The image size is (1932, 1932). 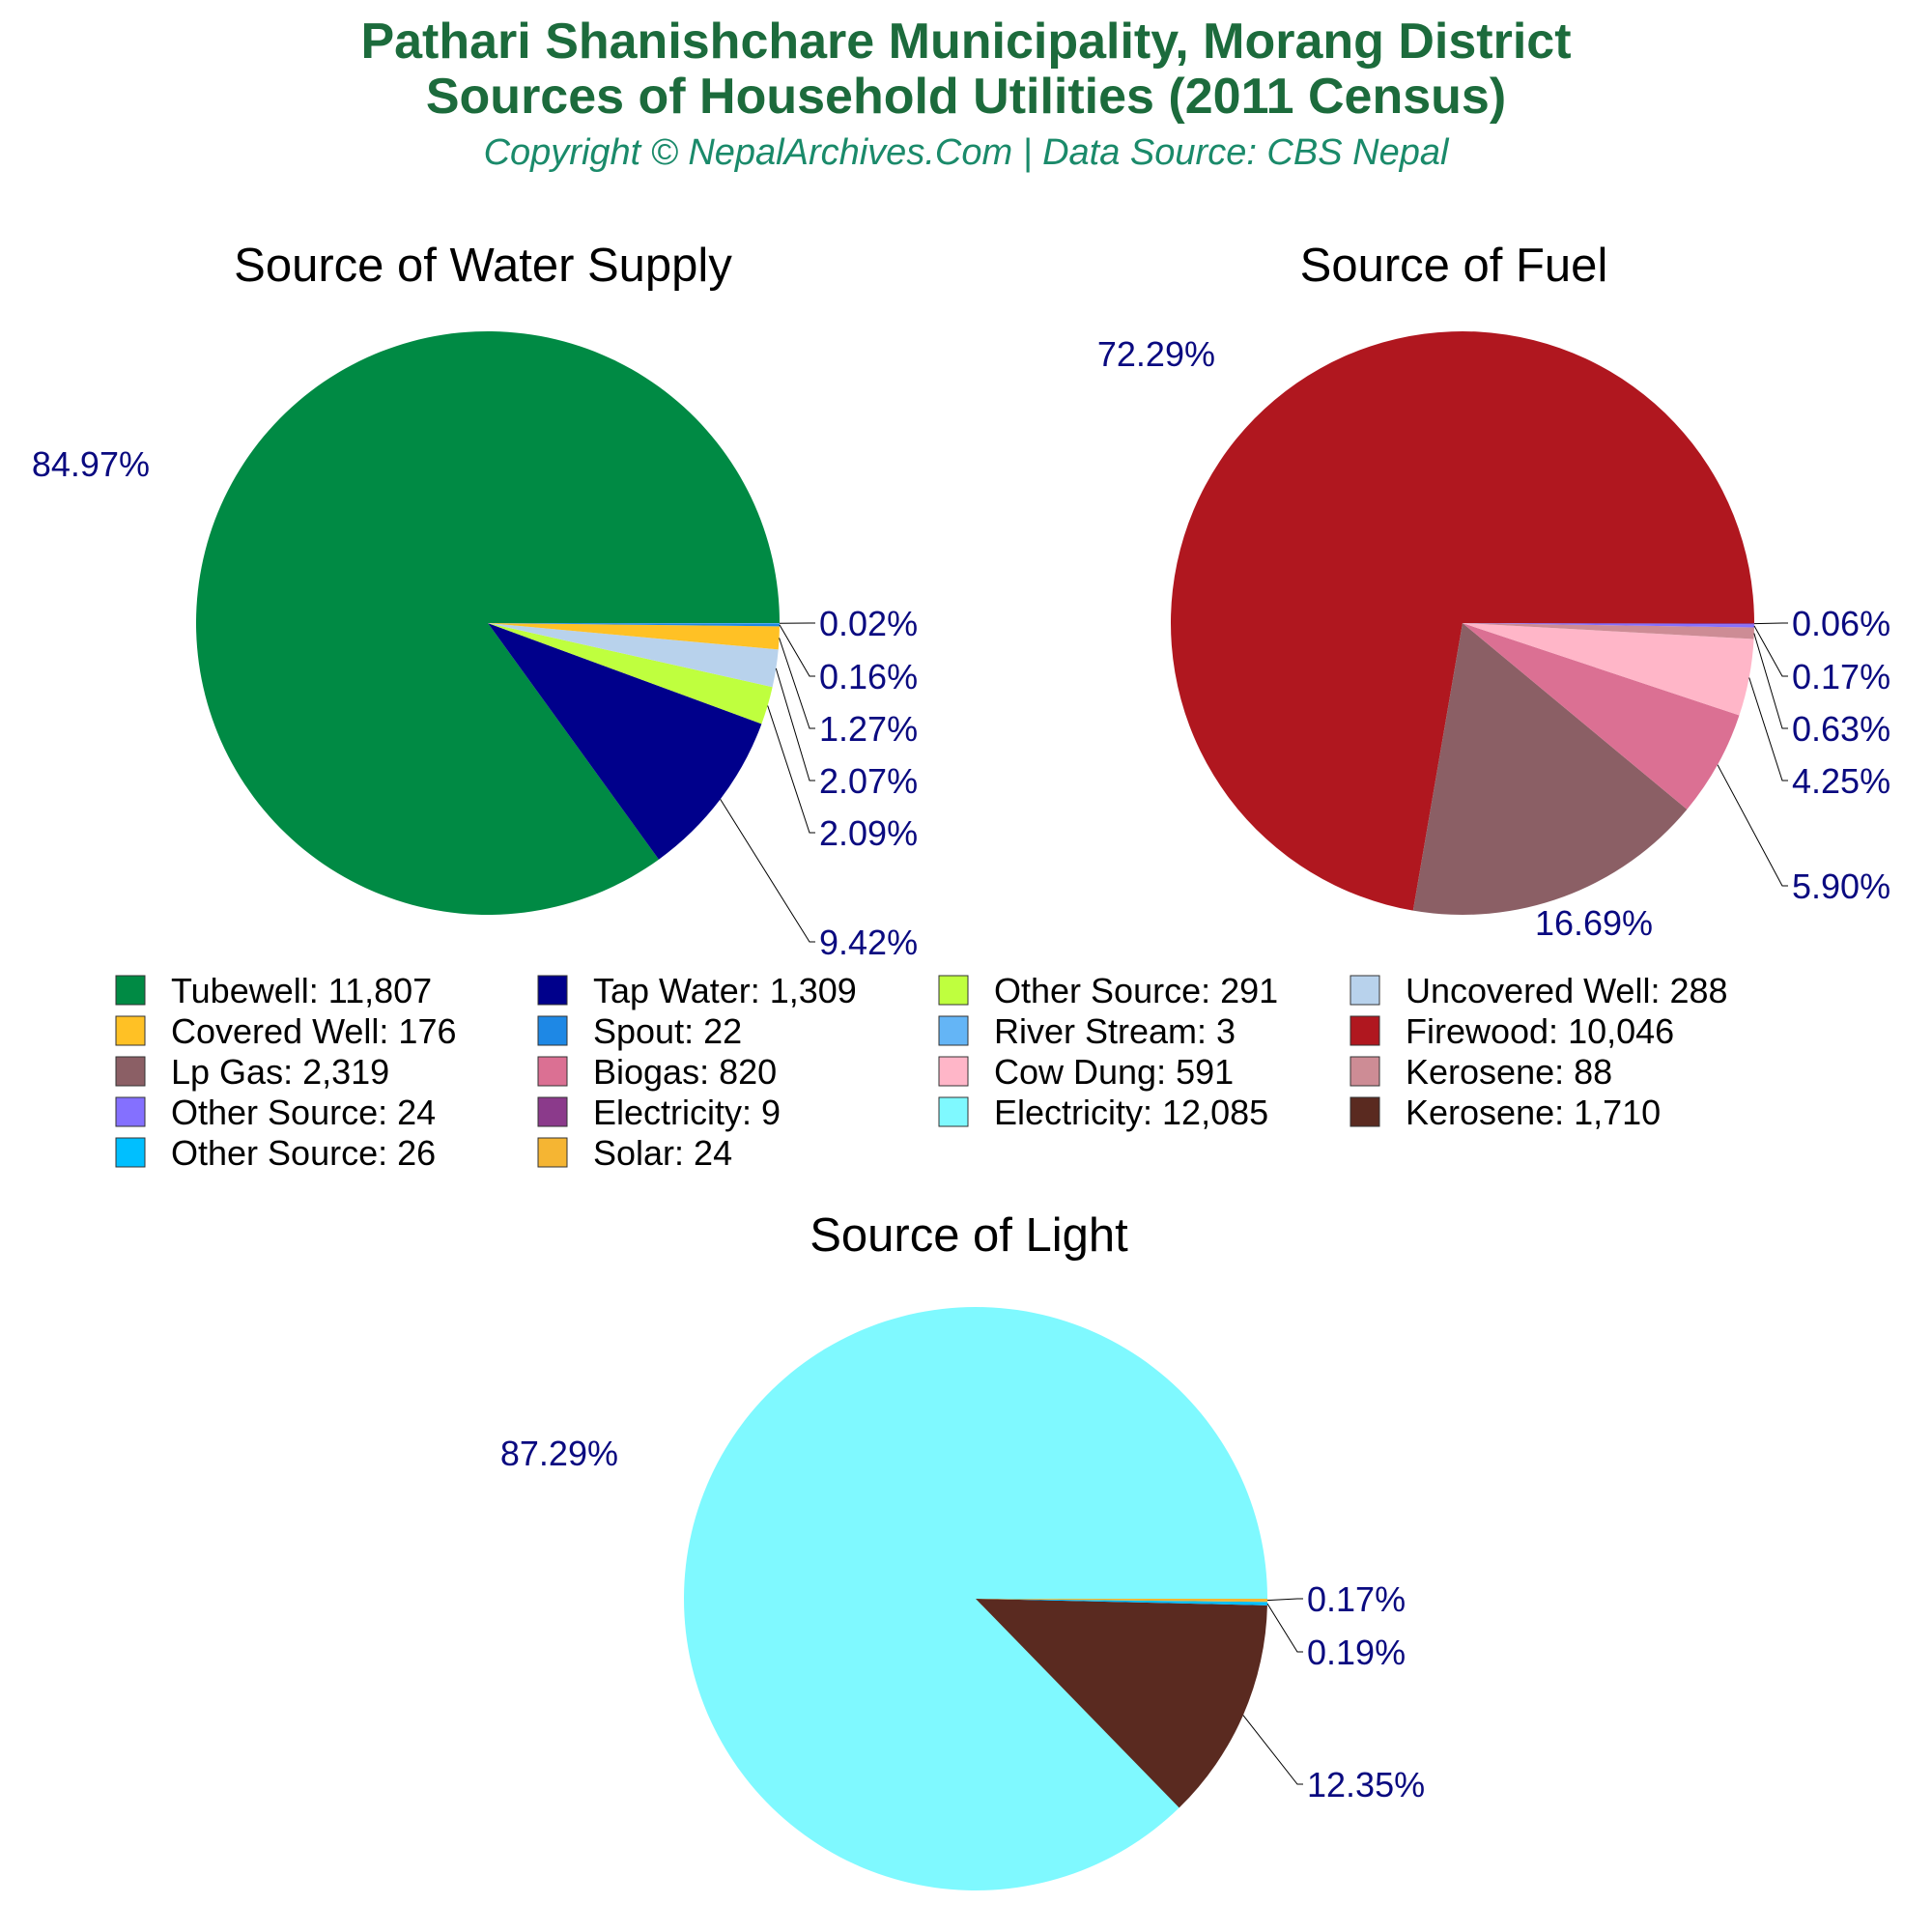 I want to click on fuel-pct-label-cow-dung: 4.25%, so click(x=1841, y=781).